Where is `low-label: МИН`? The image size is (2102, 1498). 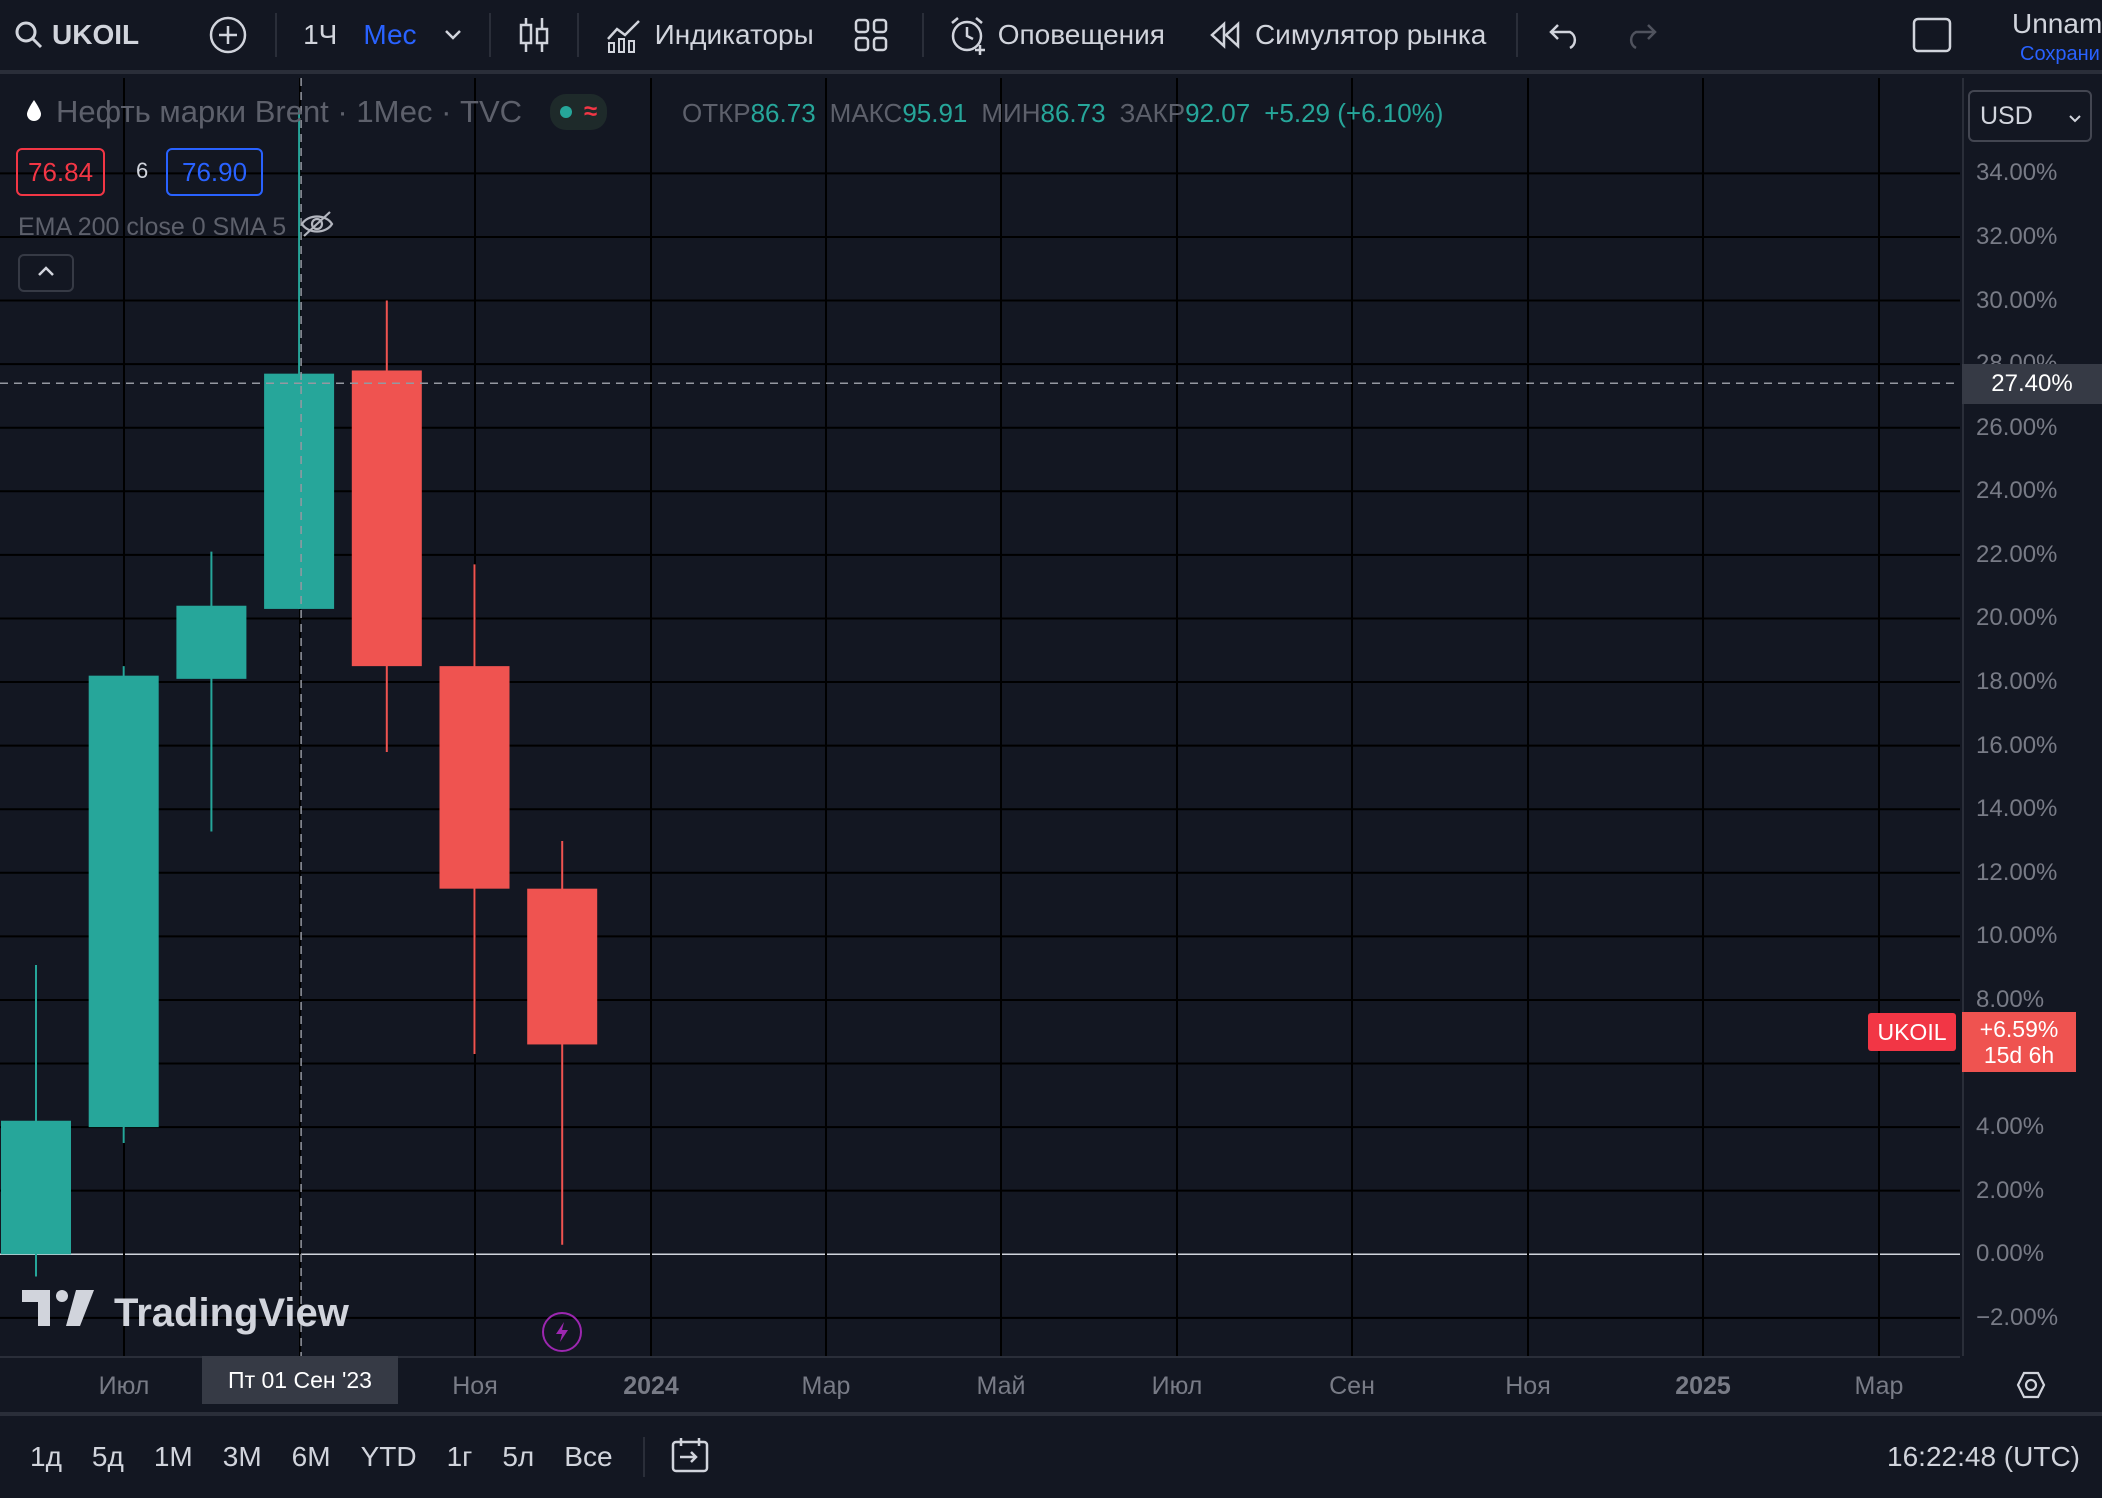 low-label: МИН is located at coordinates (1011, 113).